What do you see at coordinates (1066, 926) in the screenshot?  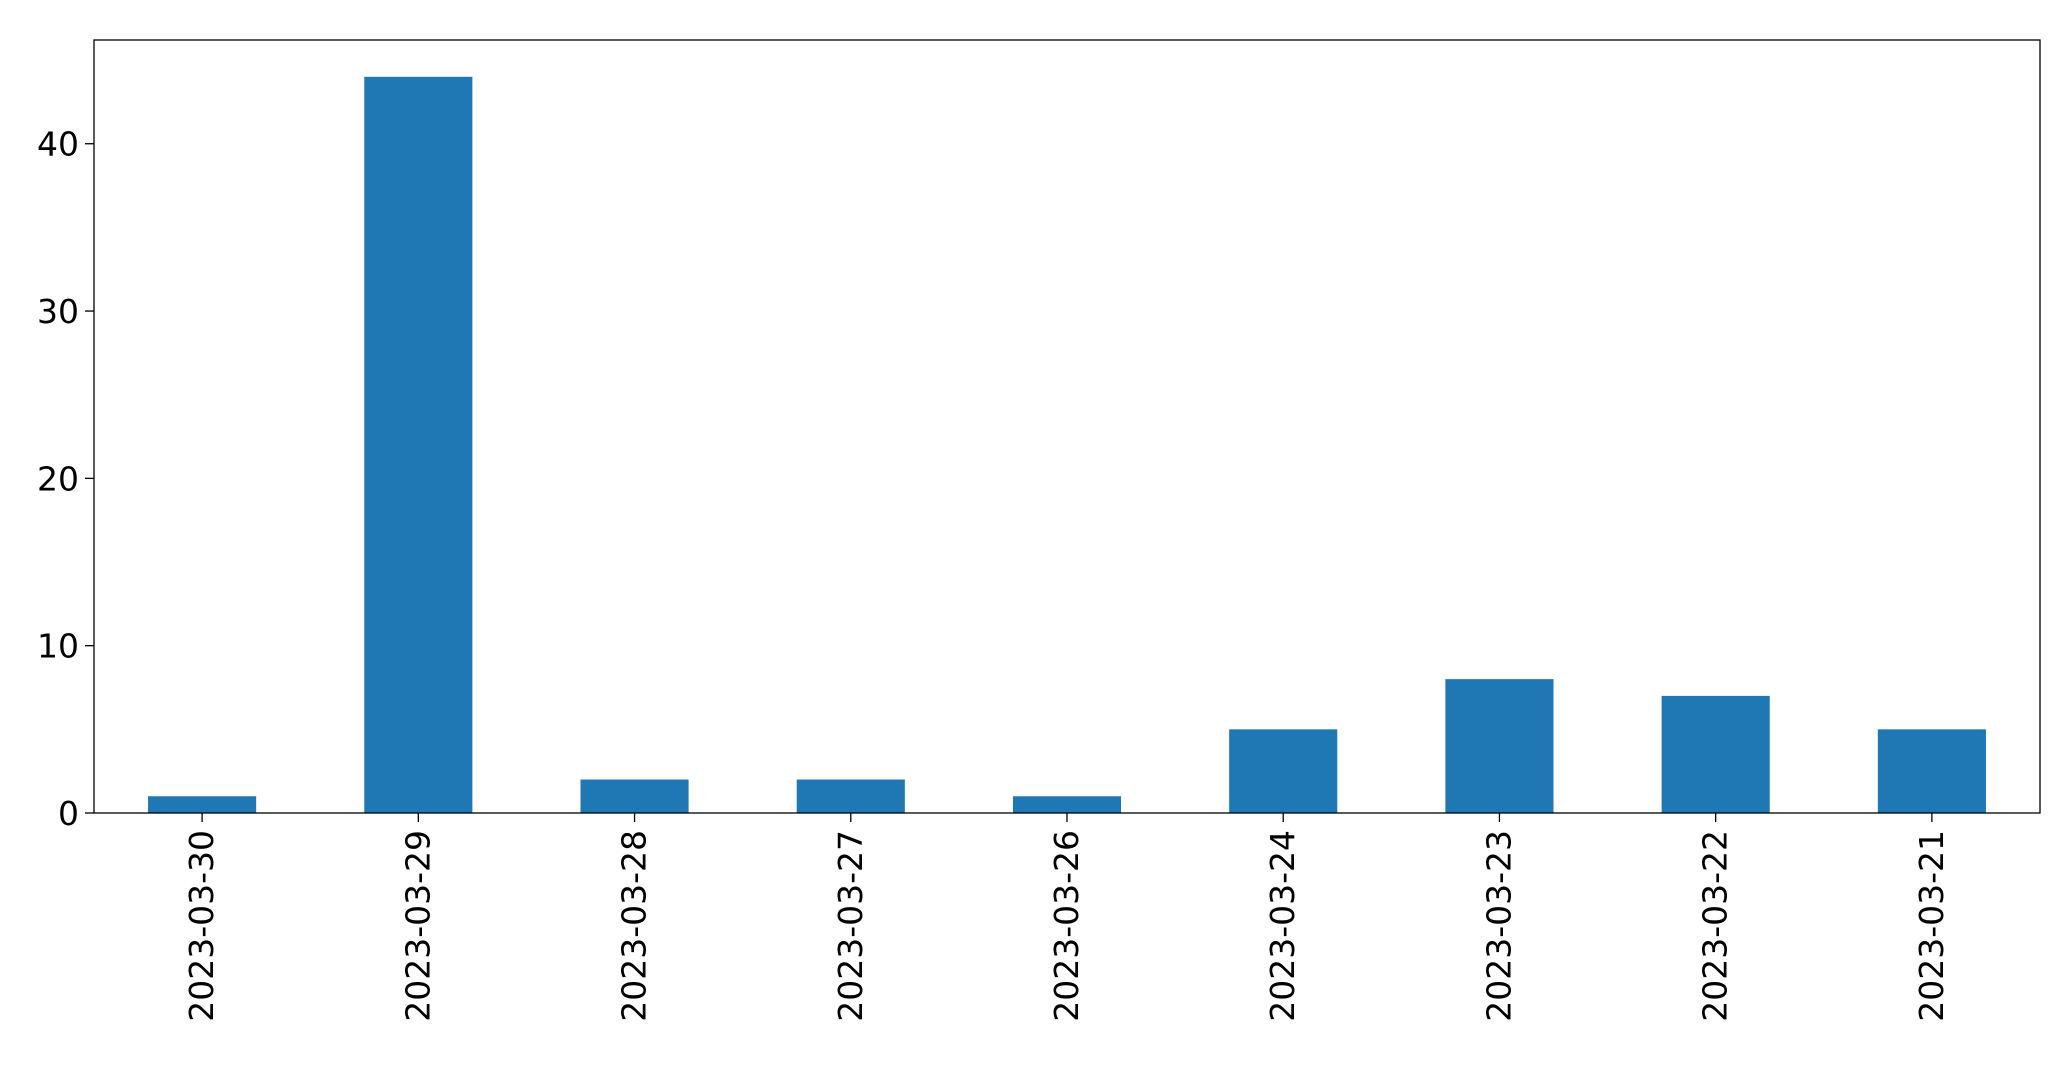 I see `x-tick-label: 2023-03-26` at bounding box center [1066, 926].